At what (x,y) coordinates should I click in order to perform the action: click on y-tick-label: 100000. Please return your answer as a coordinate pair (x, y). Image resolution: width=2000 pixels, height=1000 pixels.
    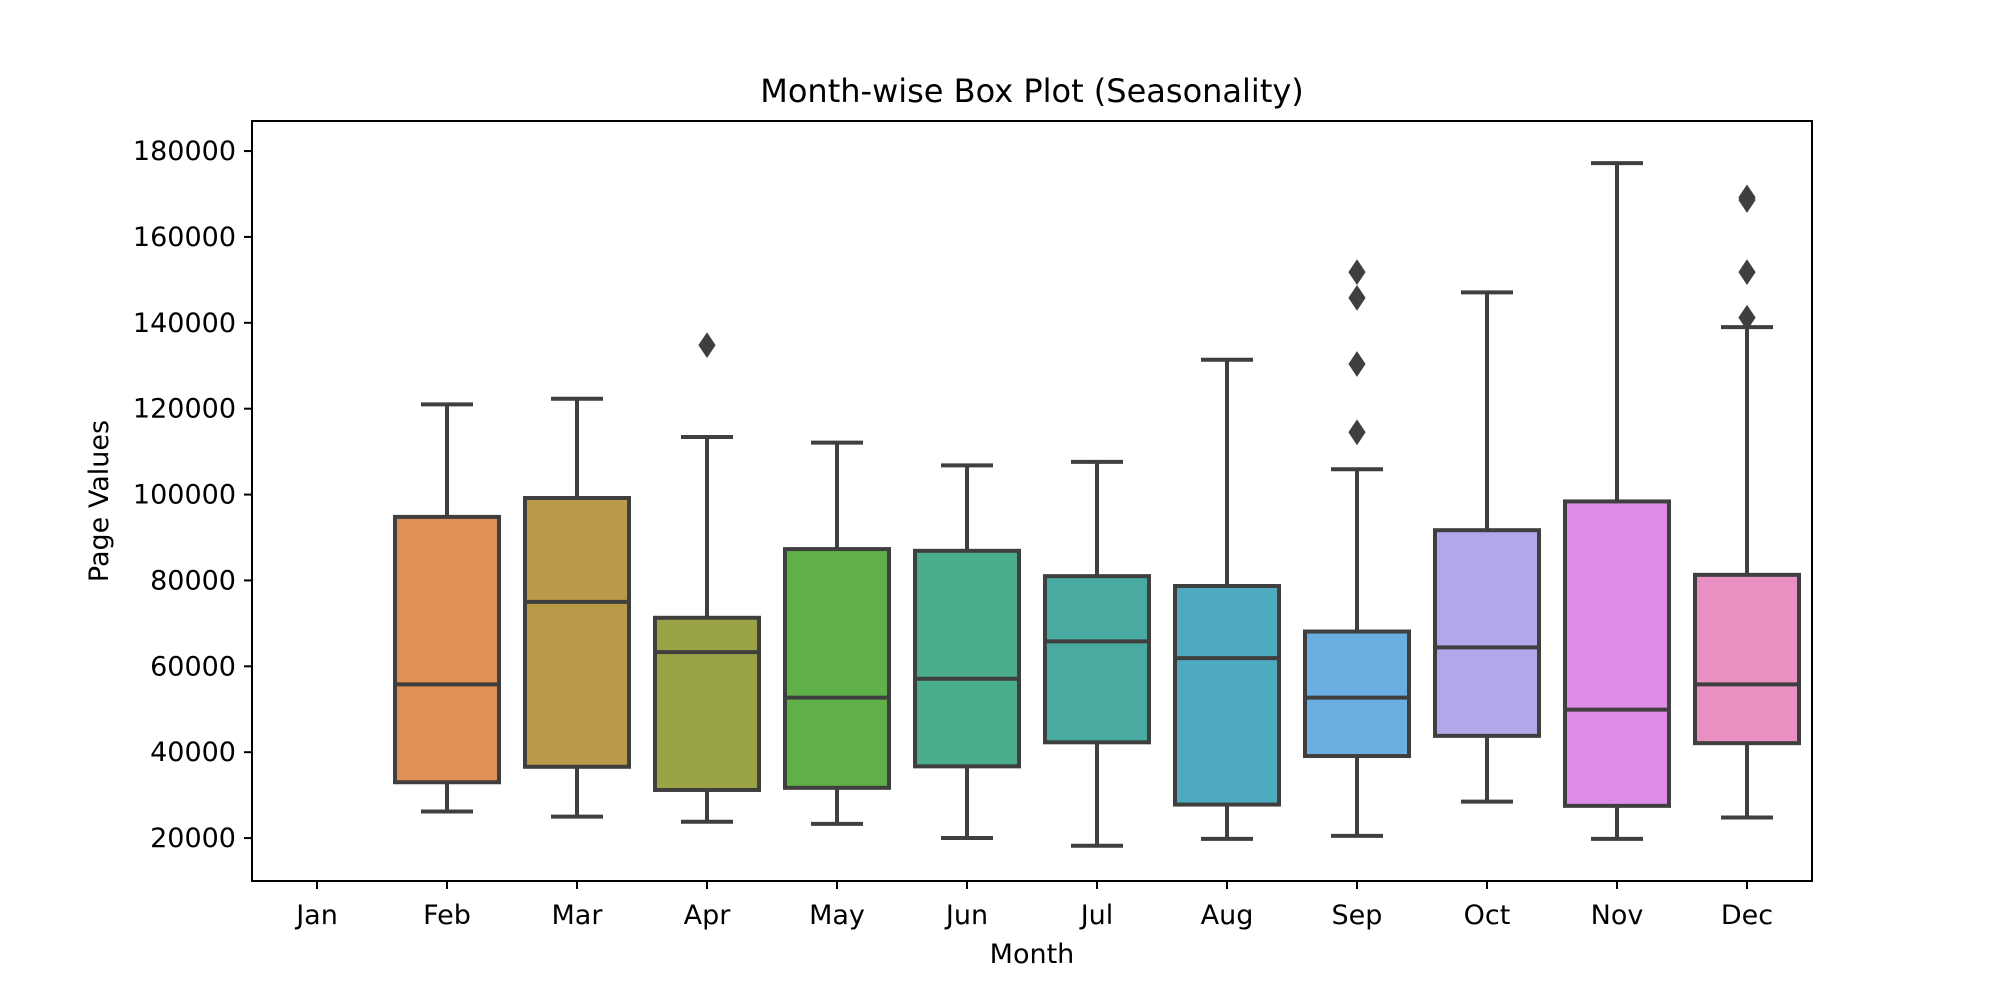
    Looking at the image, I should click on (184, 495).